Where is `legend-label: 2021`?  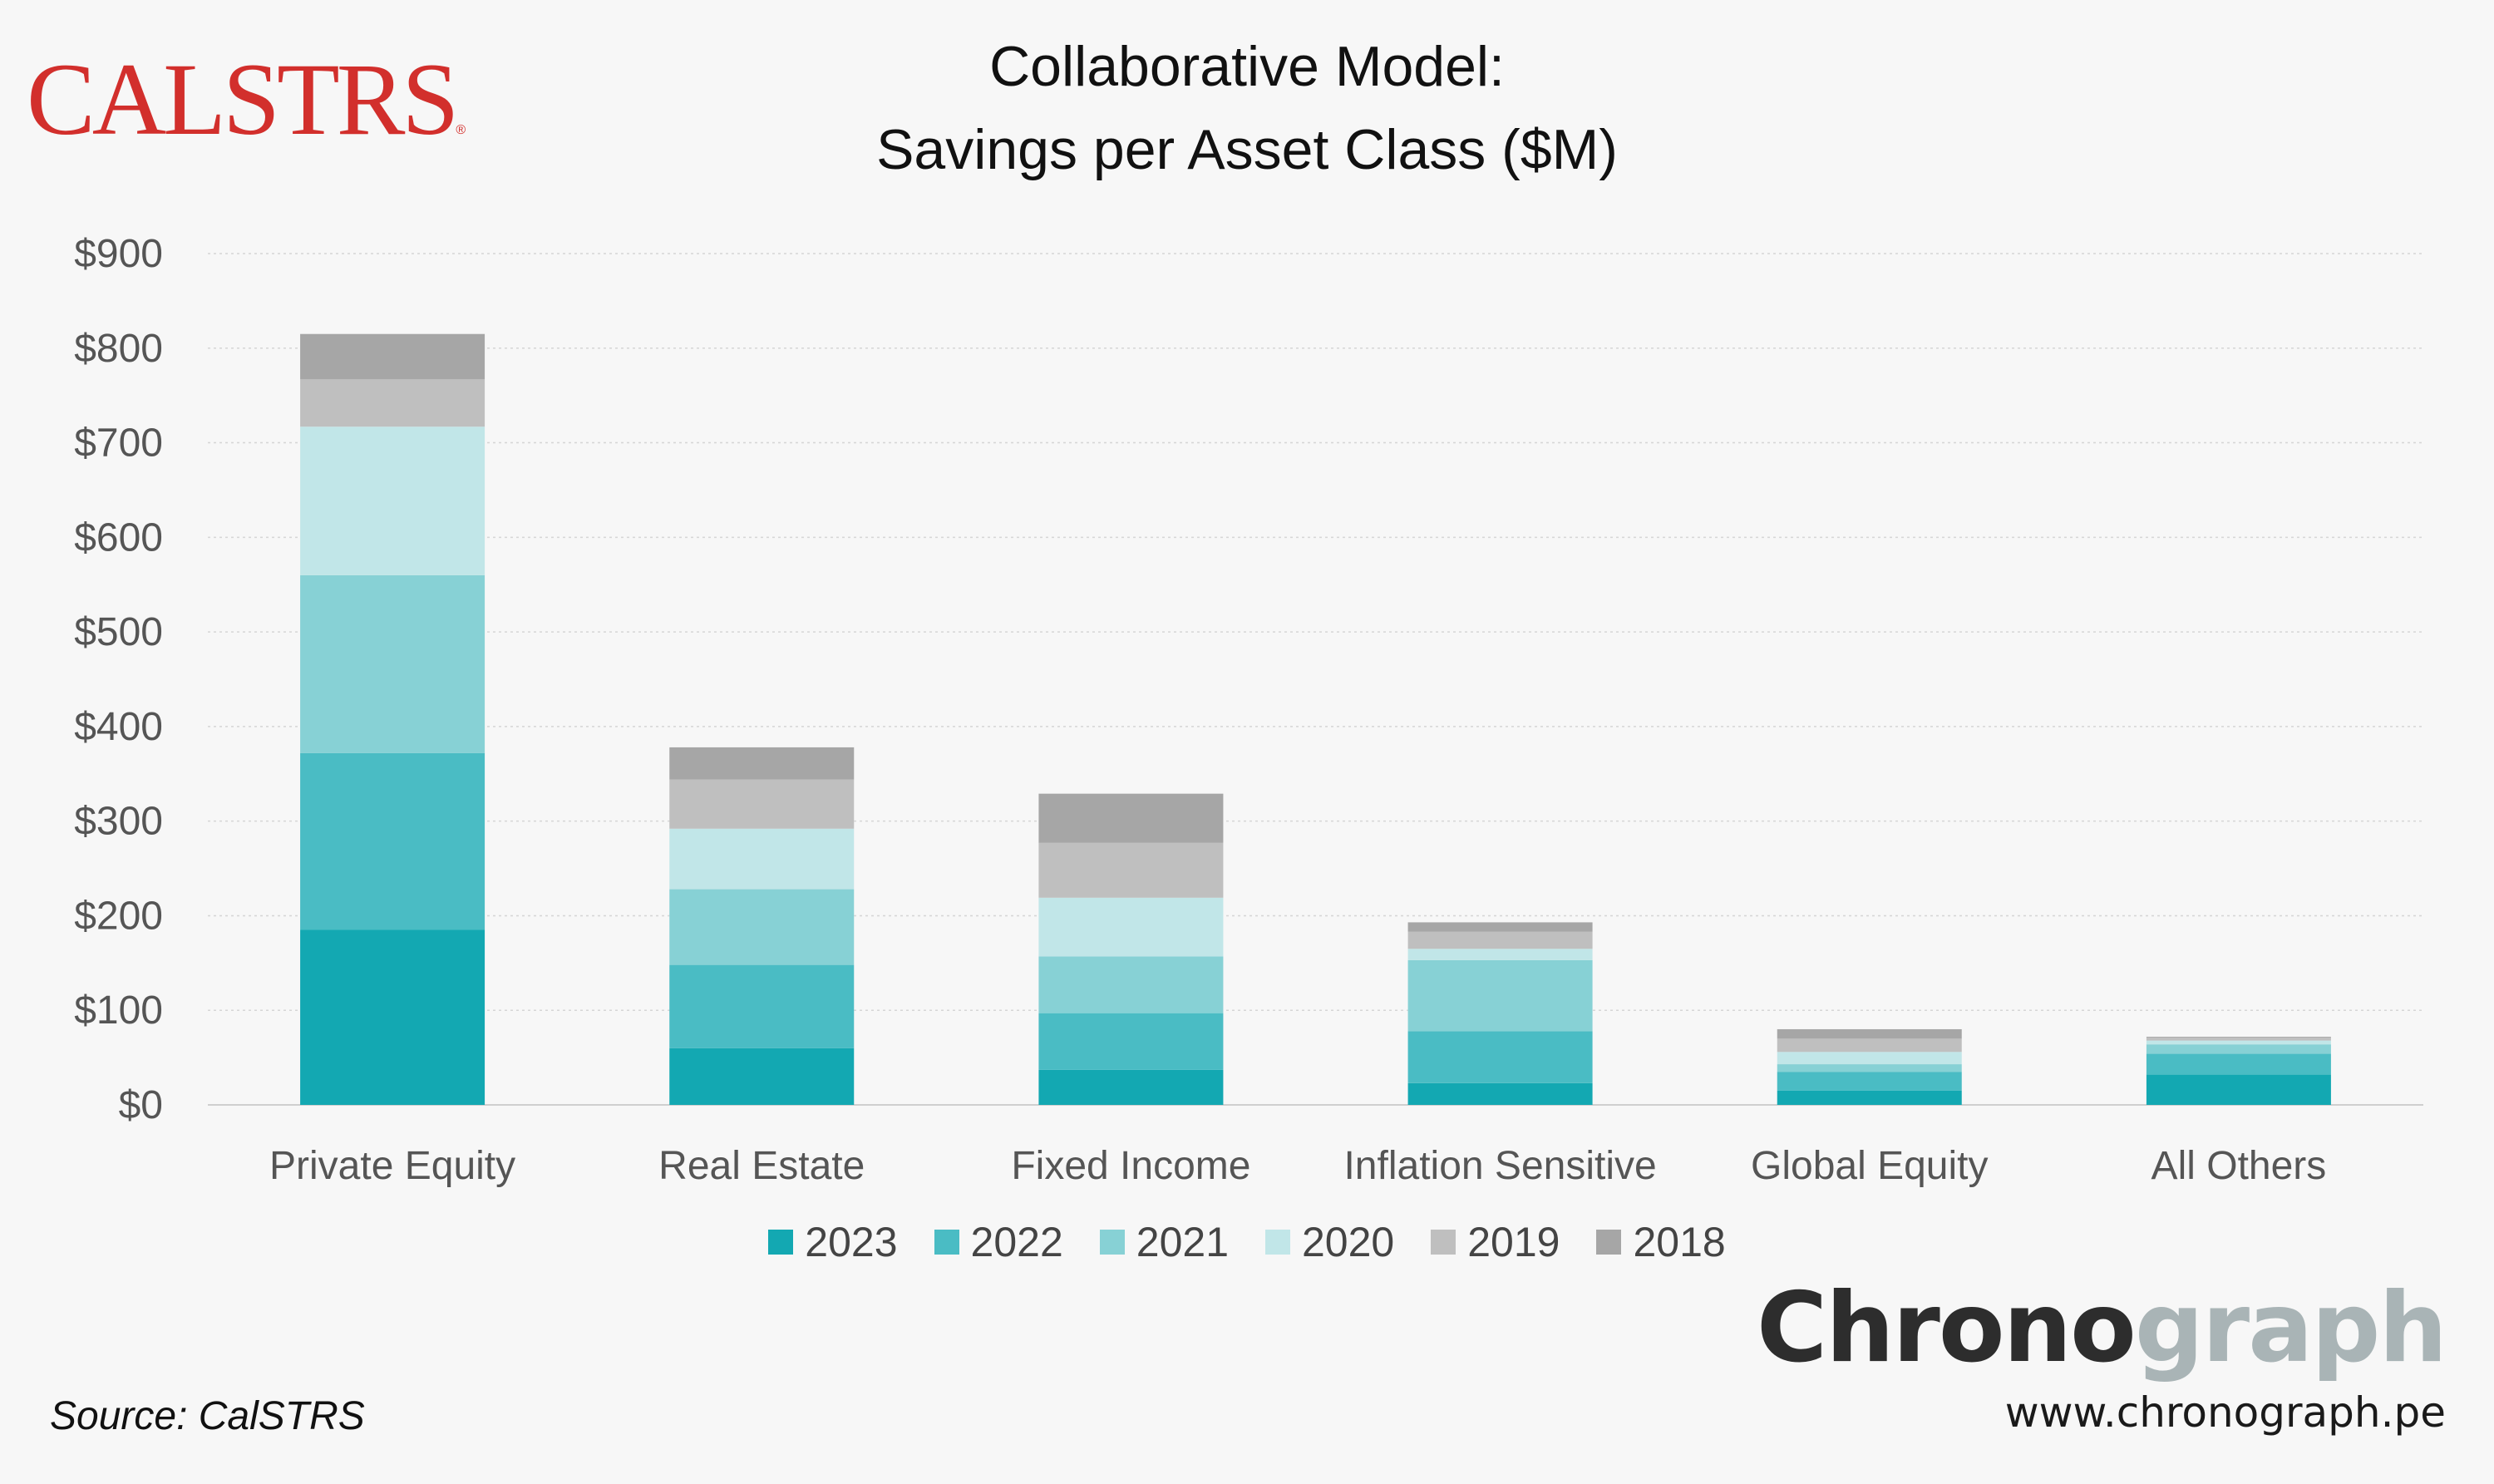 legend-label: 2021 is located at coordinates (1183, 1242).